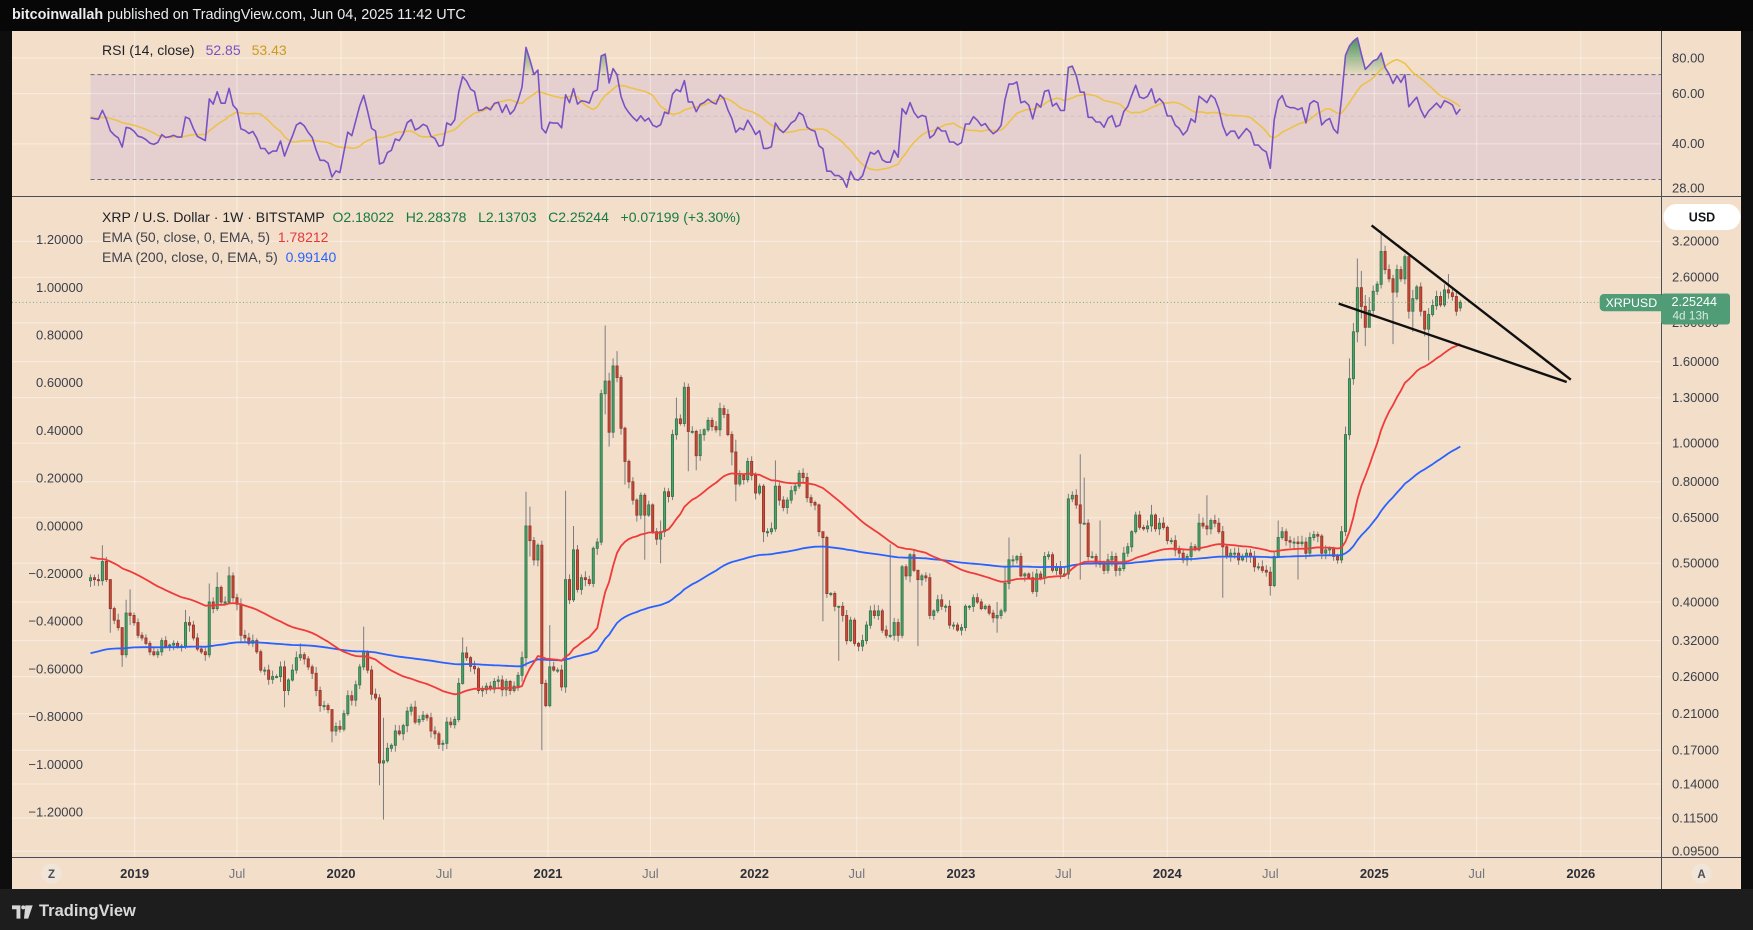 The height and width of the screenshot is (930, 1753). I want to click on svg-text: 2022, so click(754, 873).